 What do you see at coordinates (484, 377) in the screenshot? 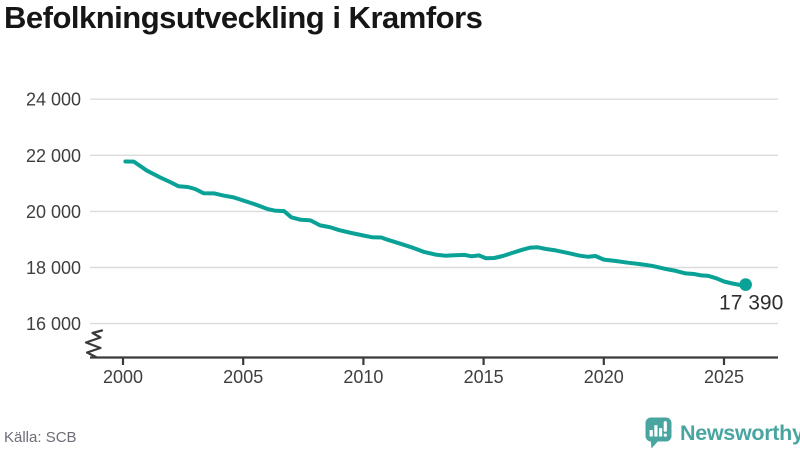
I see `x-tick-label: 2015` at bounding box center [484, 377].